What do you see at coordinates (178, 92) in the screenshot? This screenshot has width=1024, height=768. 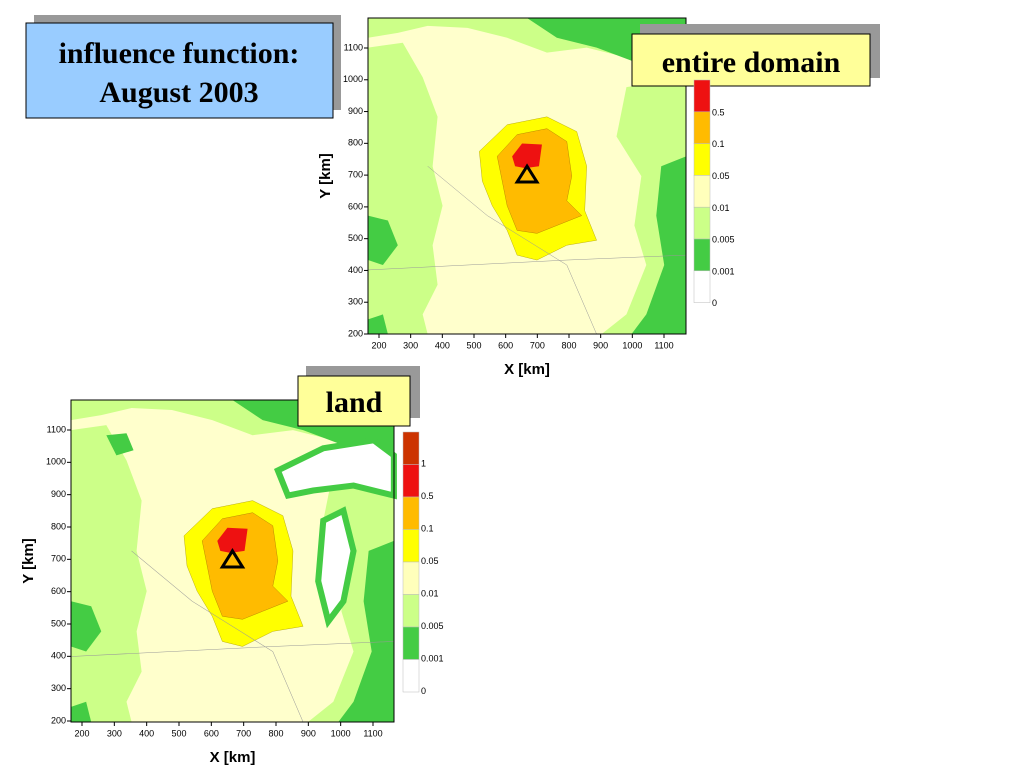 I see `title-line: August 2003` at bounding box center [178, 92].